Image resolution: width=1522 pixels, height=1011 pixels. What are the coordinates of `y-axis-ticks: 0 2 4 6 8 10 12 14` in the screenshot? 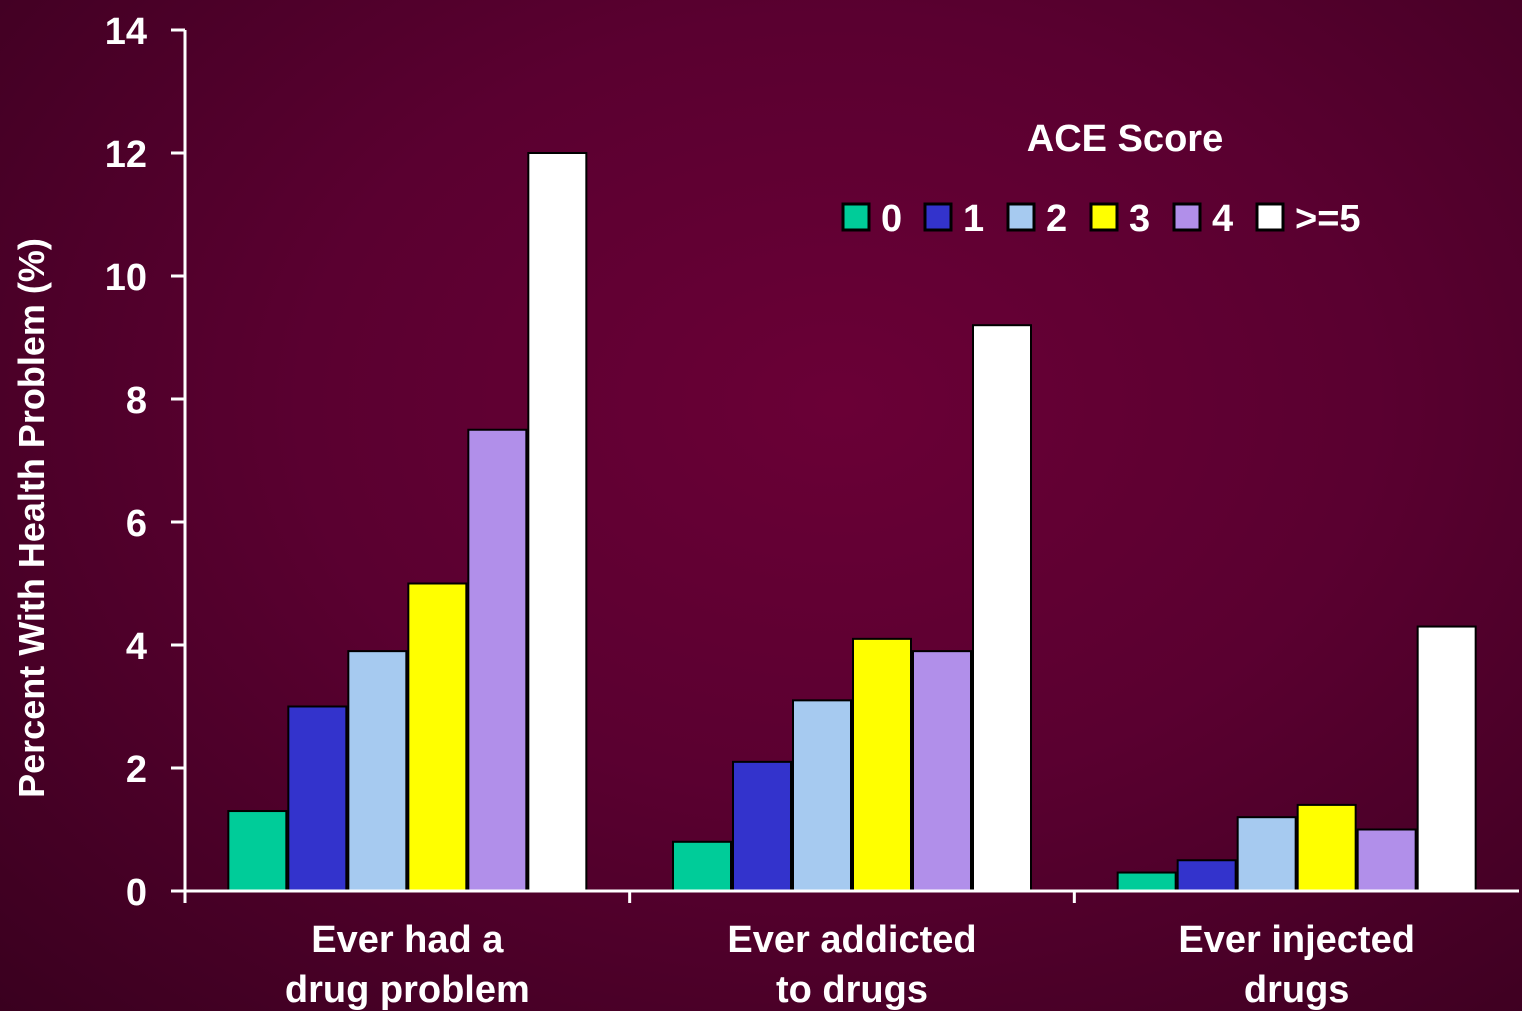 It's located at (145, 462).